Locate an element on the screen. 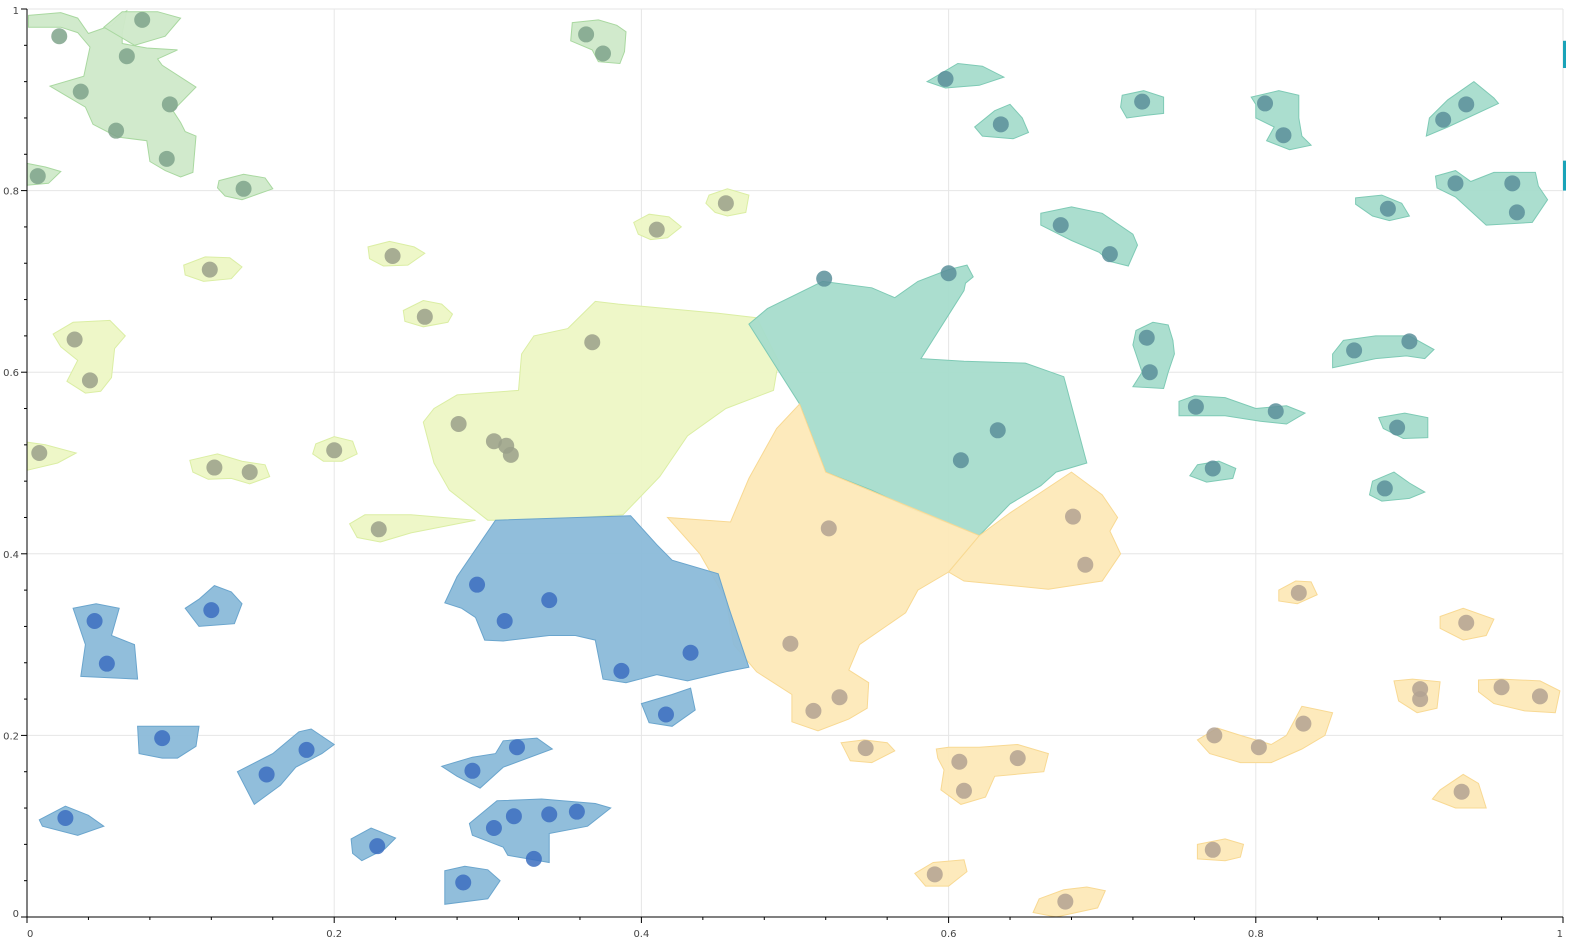 This screenshot has height=944, width=1572. x-tick-label: 0.2 is located at coordinates (334, 934).